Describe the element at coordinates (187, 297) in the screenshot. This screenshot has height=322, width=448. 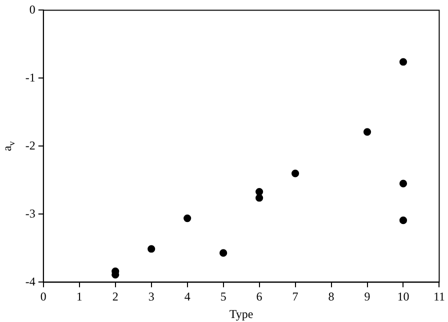
I see `x-tick-label: 4` at that location.